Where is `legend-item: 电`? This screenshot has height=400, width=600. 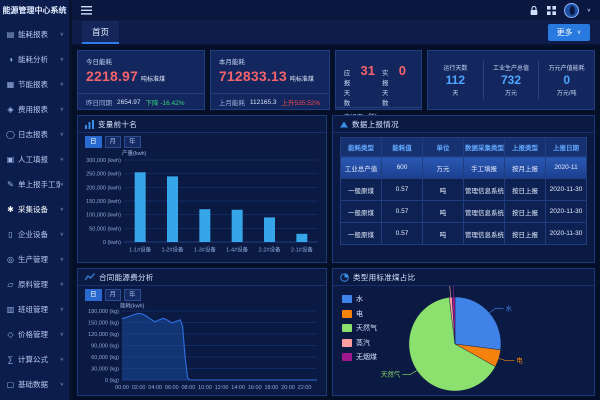
legend-item: 电 is located at coordinates (359, 314).